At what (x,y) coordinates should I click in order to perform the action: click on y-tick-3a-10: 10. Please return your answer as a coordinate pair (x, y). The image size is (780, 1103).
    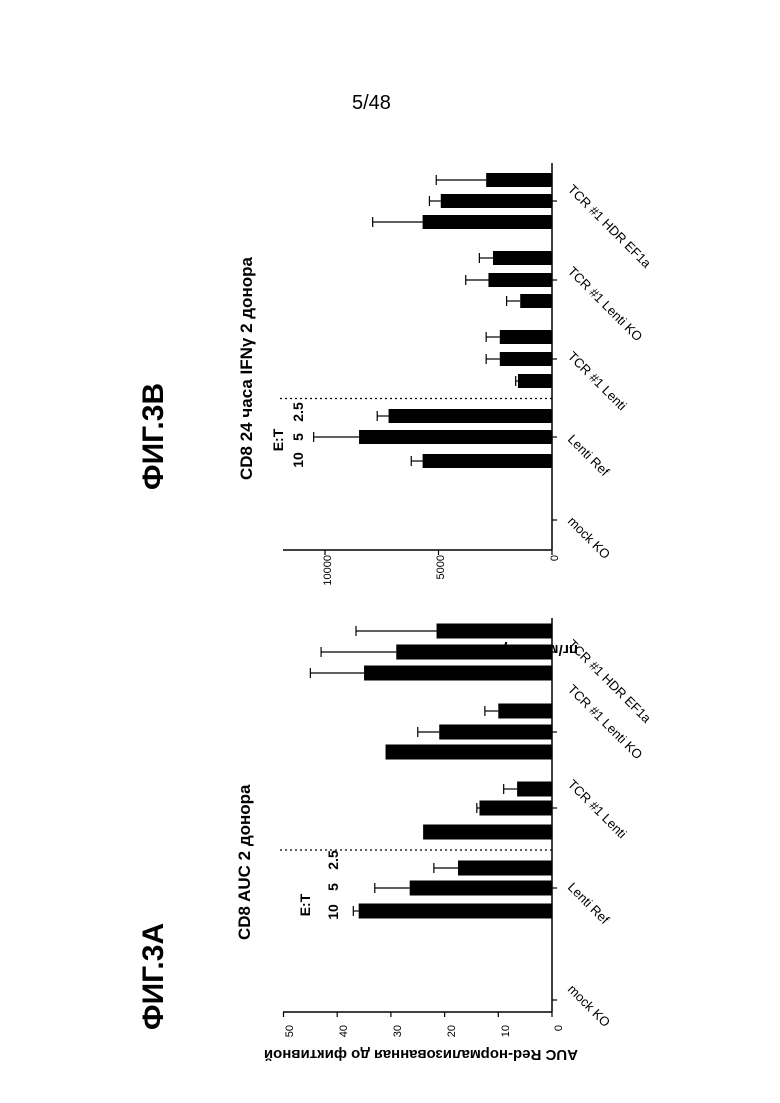
    Looking at the image, I should click on (506, 1031).